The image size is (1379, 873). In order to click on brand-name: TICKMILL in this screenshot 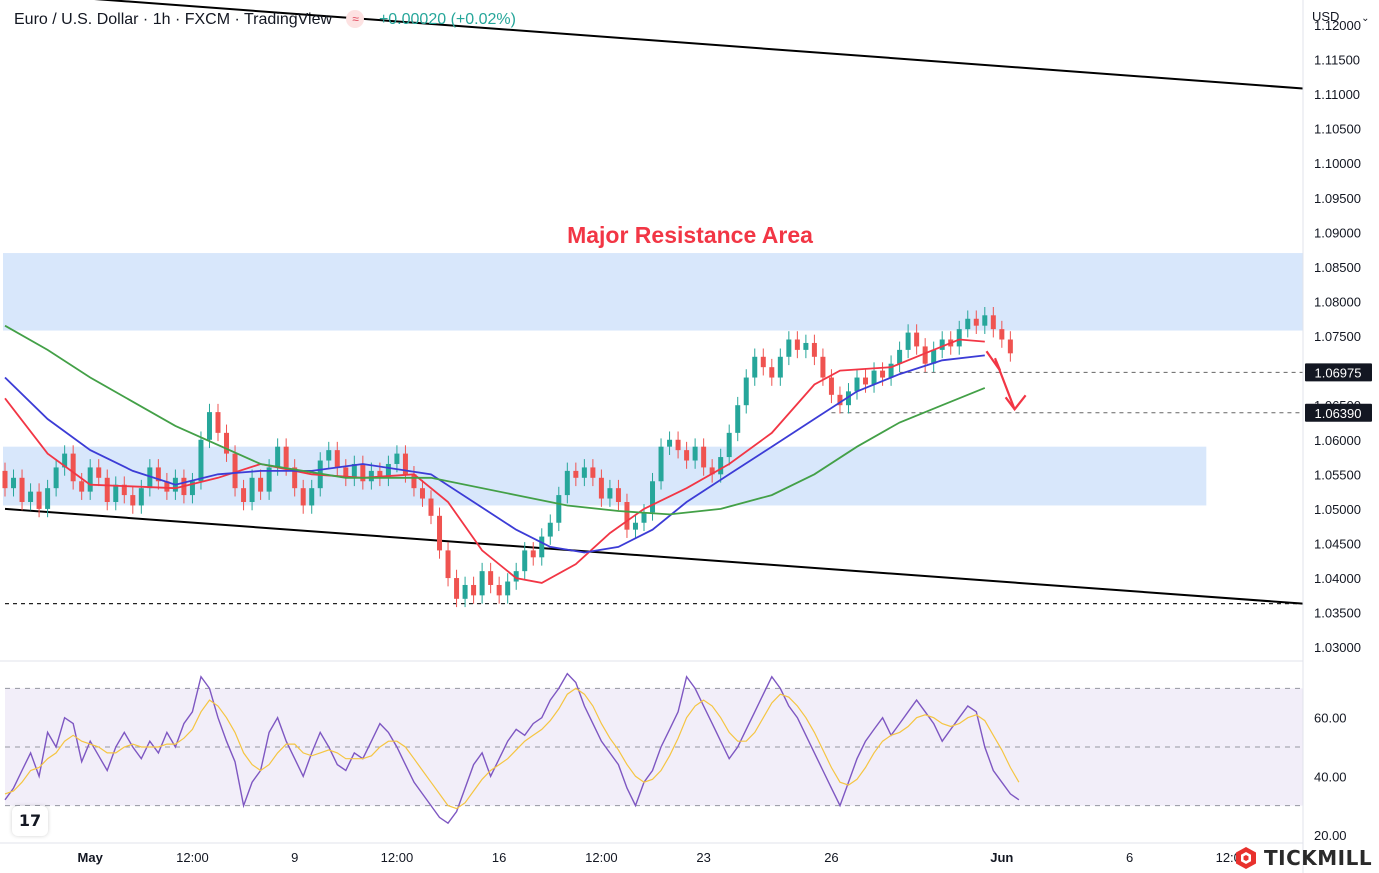, I will do `click(1318, 858)`.